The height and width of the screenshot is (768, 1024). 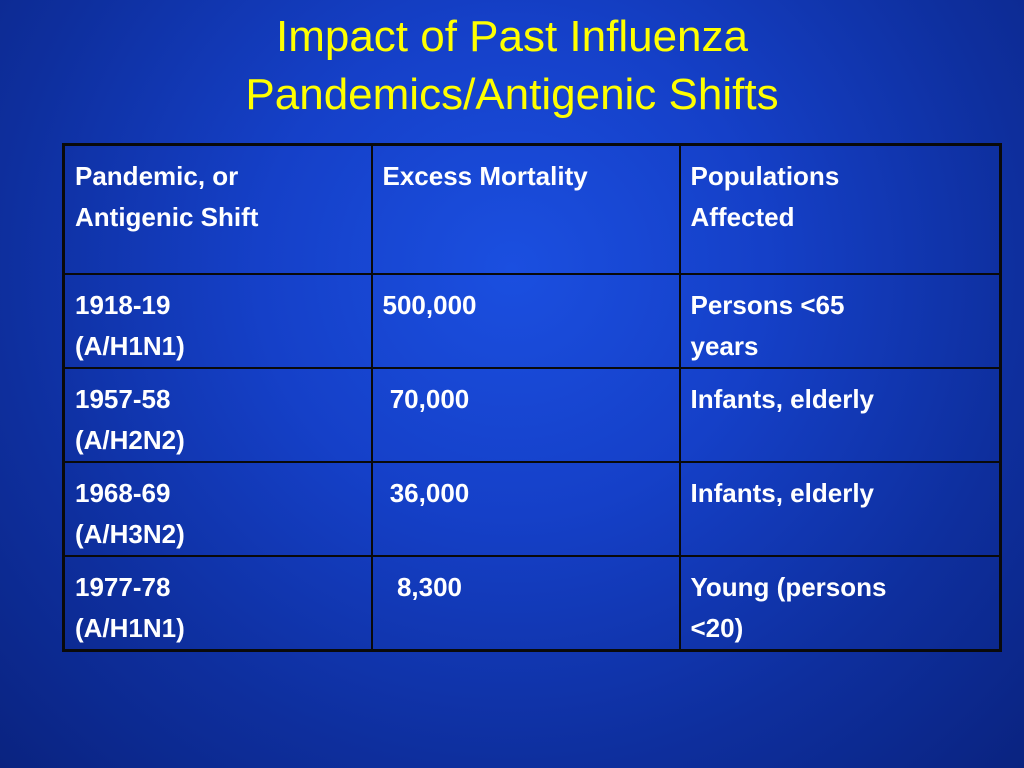 I want to click on mortality-value: 8,300, so click(x=422, y=586).